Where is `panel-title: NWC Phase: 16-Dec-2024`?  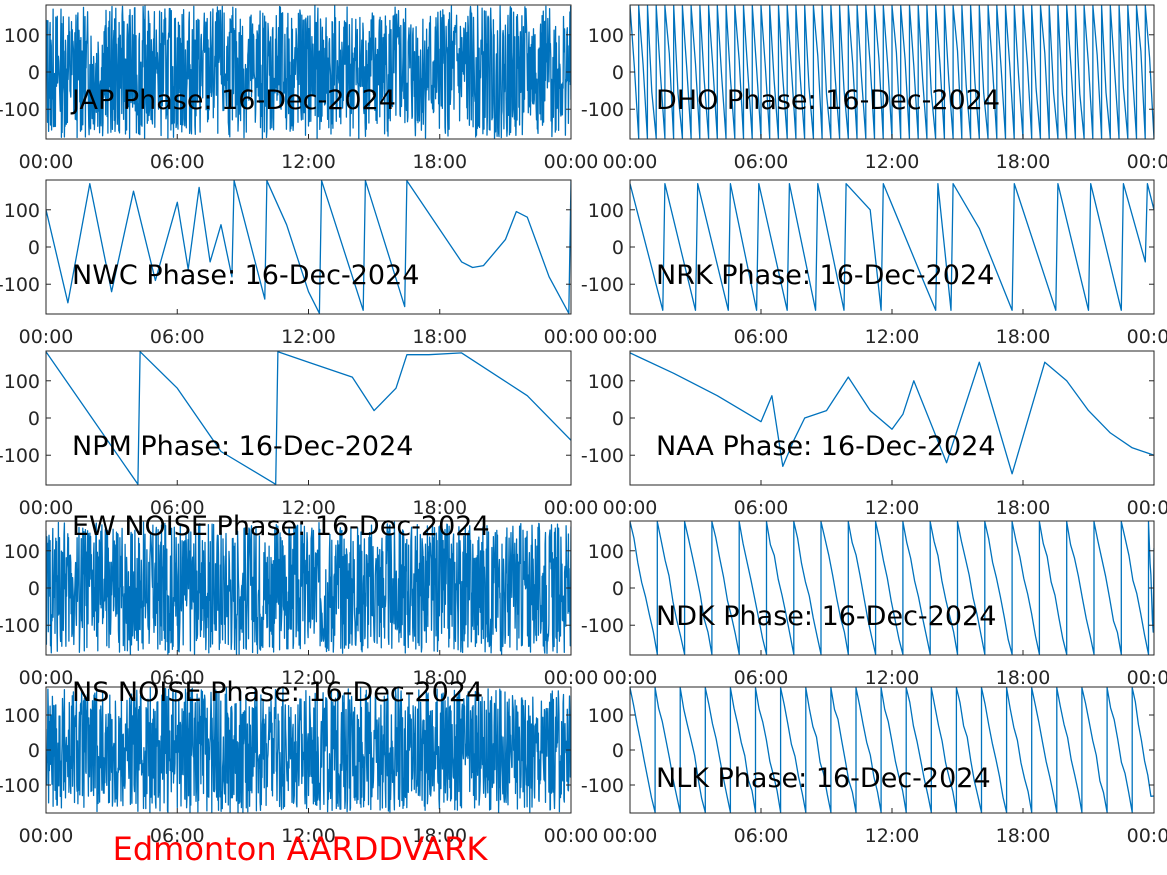 panel-title: NWC Phase: 16-Dec-2024 is located at coordinates (245, 275).